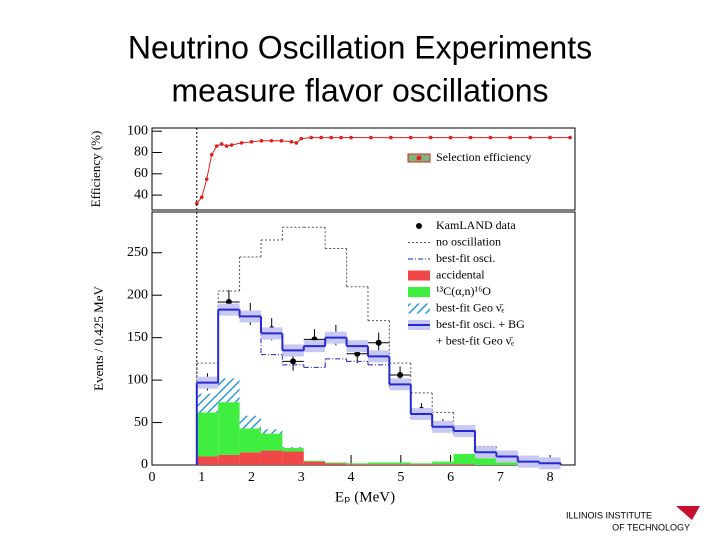 This screenshot has width=720, height=540. I want to click on plot-frame, so click(363, 169).